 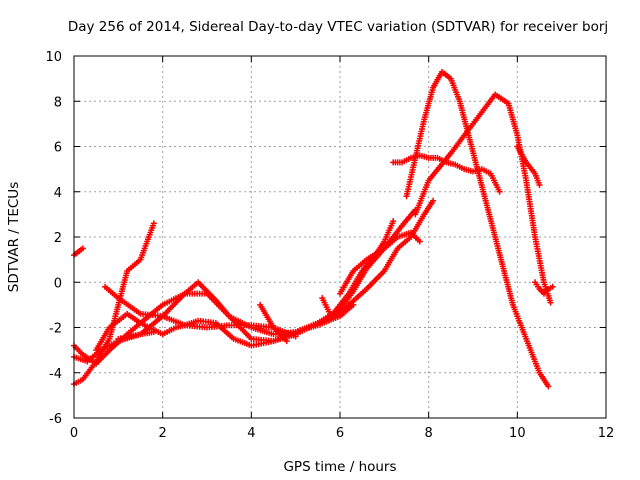 What do you see at coordinates (74, 433) in the screenshot?
I see `x-tick-label: 0` at bounding box center [74, 433].